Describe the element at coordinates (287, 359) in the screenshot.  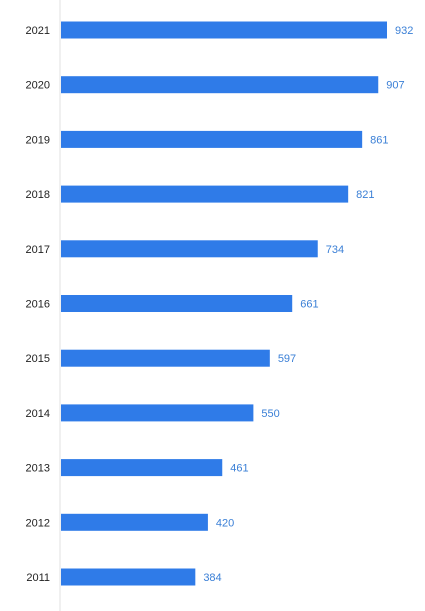
I see `value-label: 597` at that location.